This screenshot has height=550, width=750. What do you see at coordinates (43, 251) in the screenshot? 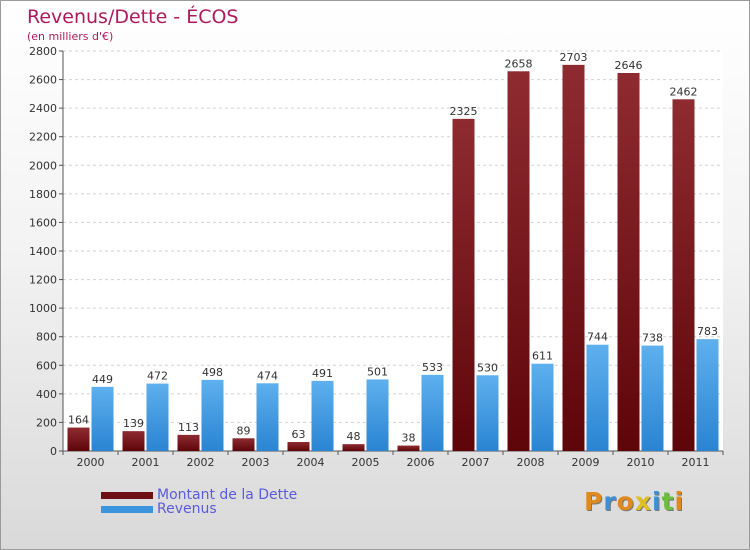
I see `y-tick-label: 1400` at bounding box center [43, 251].